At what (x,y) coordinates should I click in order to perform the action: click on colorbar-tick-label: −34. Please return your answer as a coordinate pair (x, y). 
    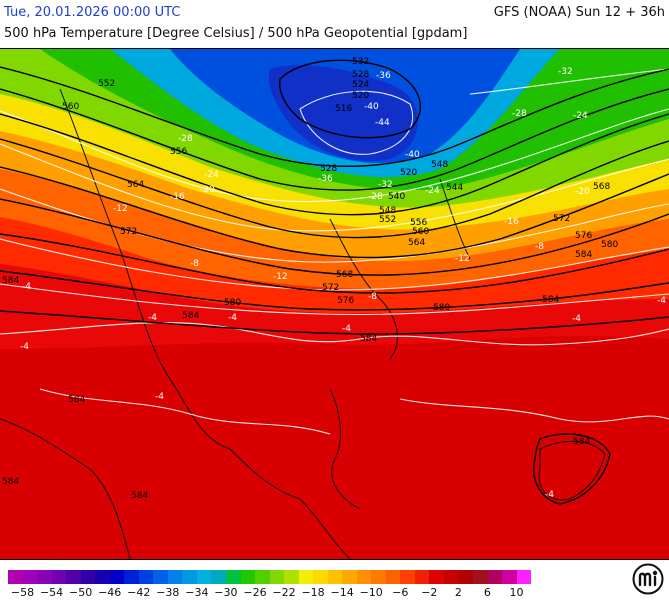
    Looking at the image, I should click on (197, 592).